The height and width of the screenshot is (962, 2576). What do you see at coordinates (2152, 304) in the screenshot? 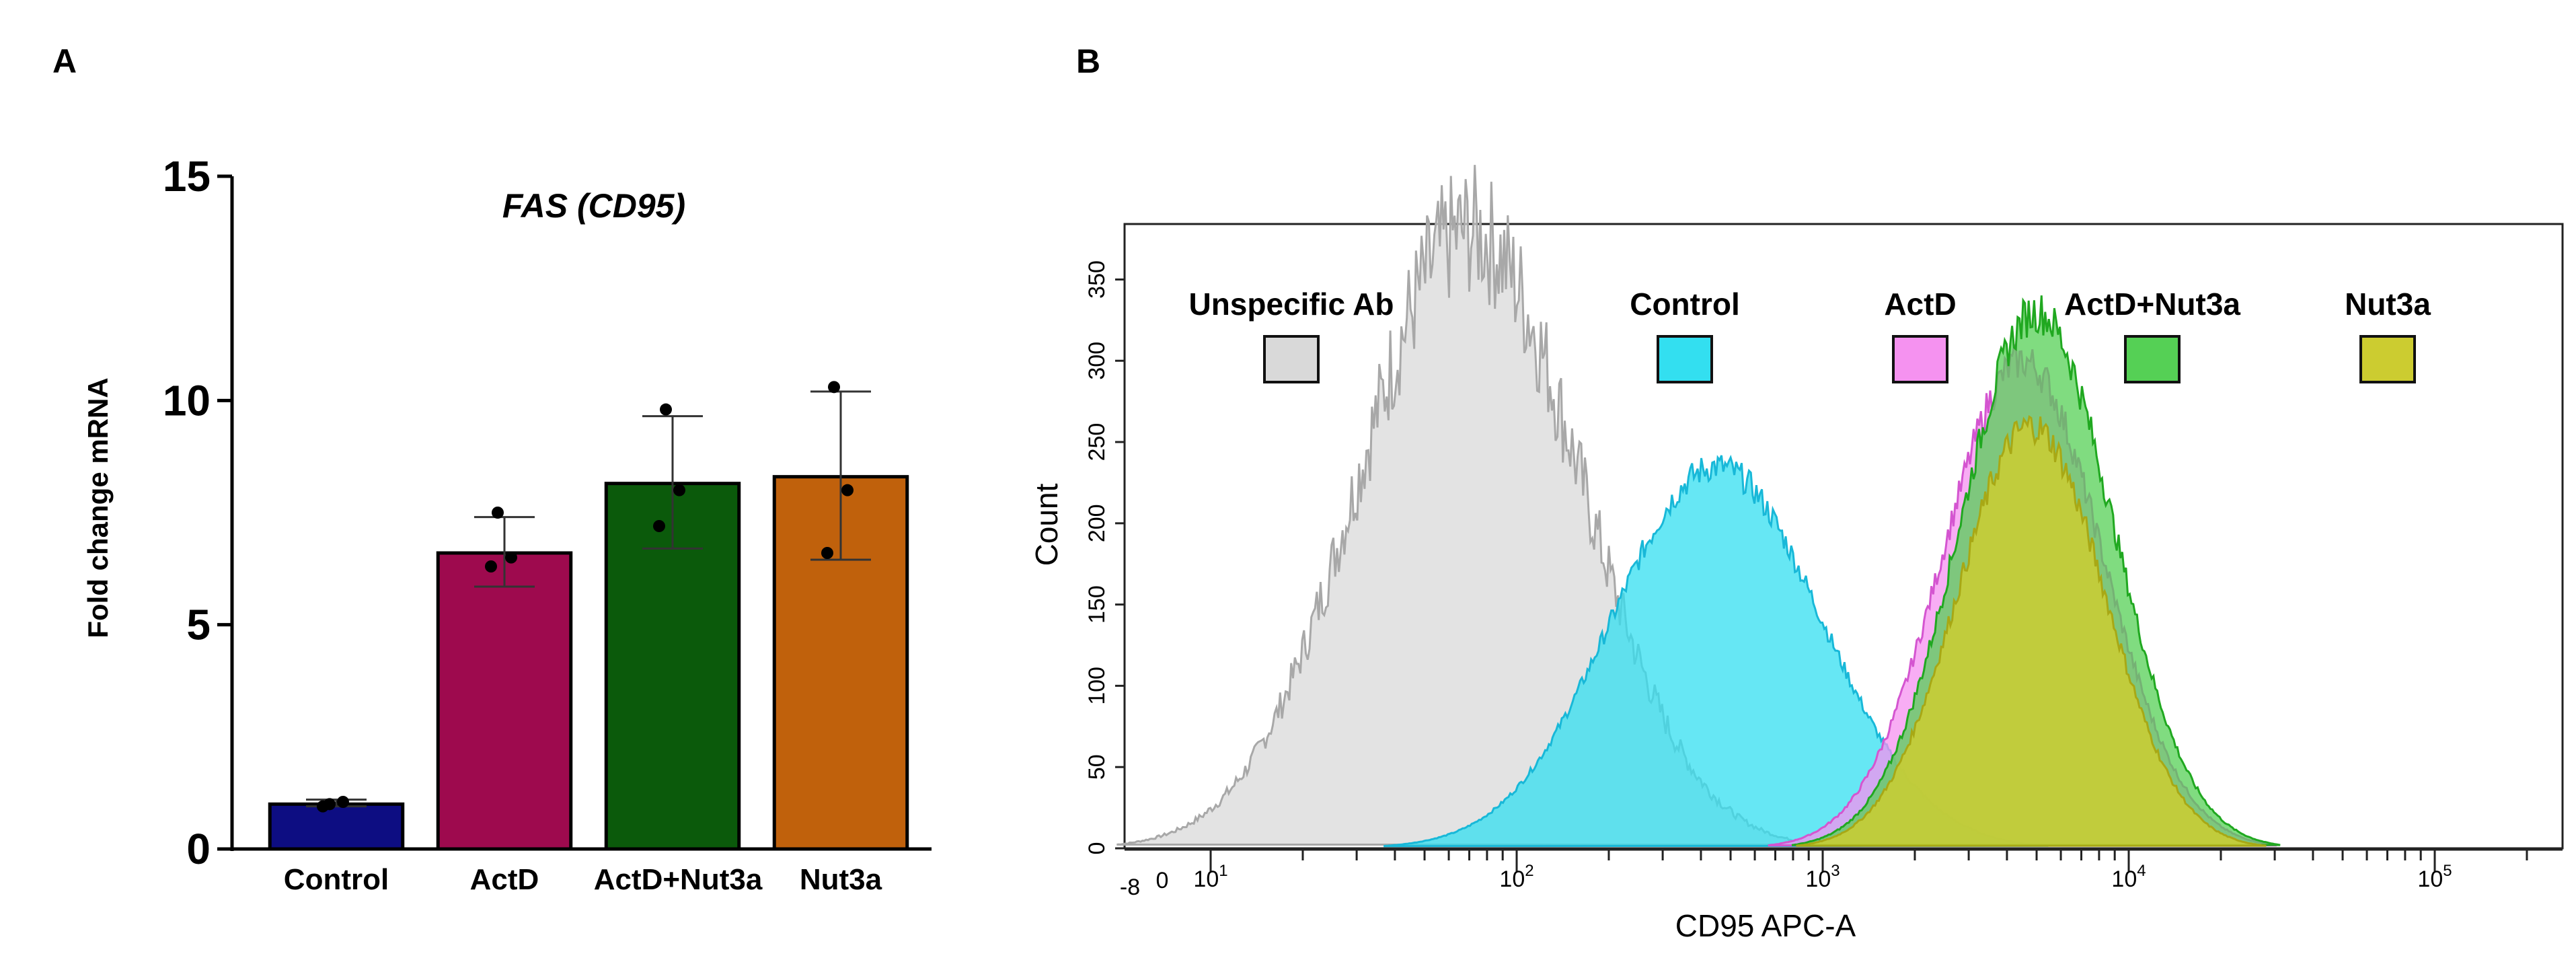
I see `legend-label: ActD+Nut3a` at bounding box center [2152, 304].